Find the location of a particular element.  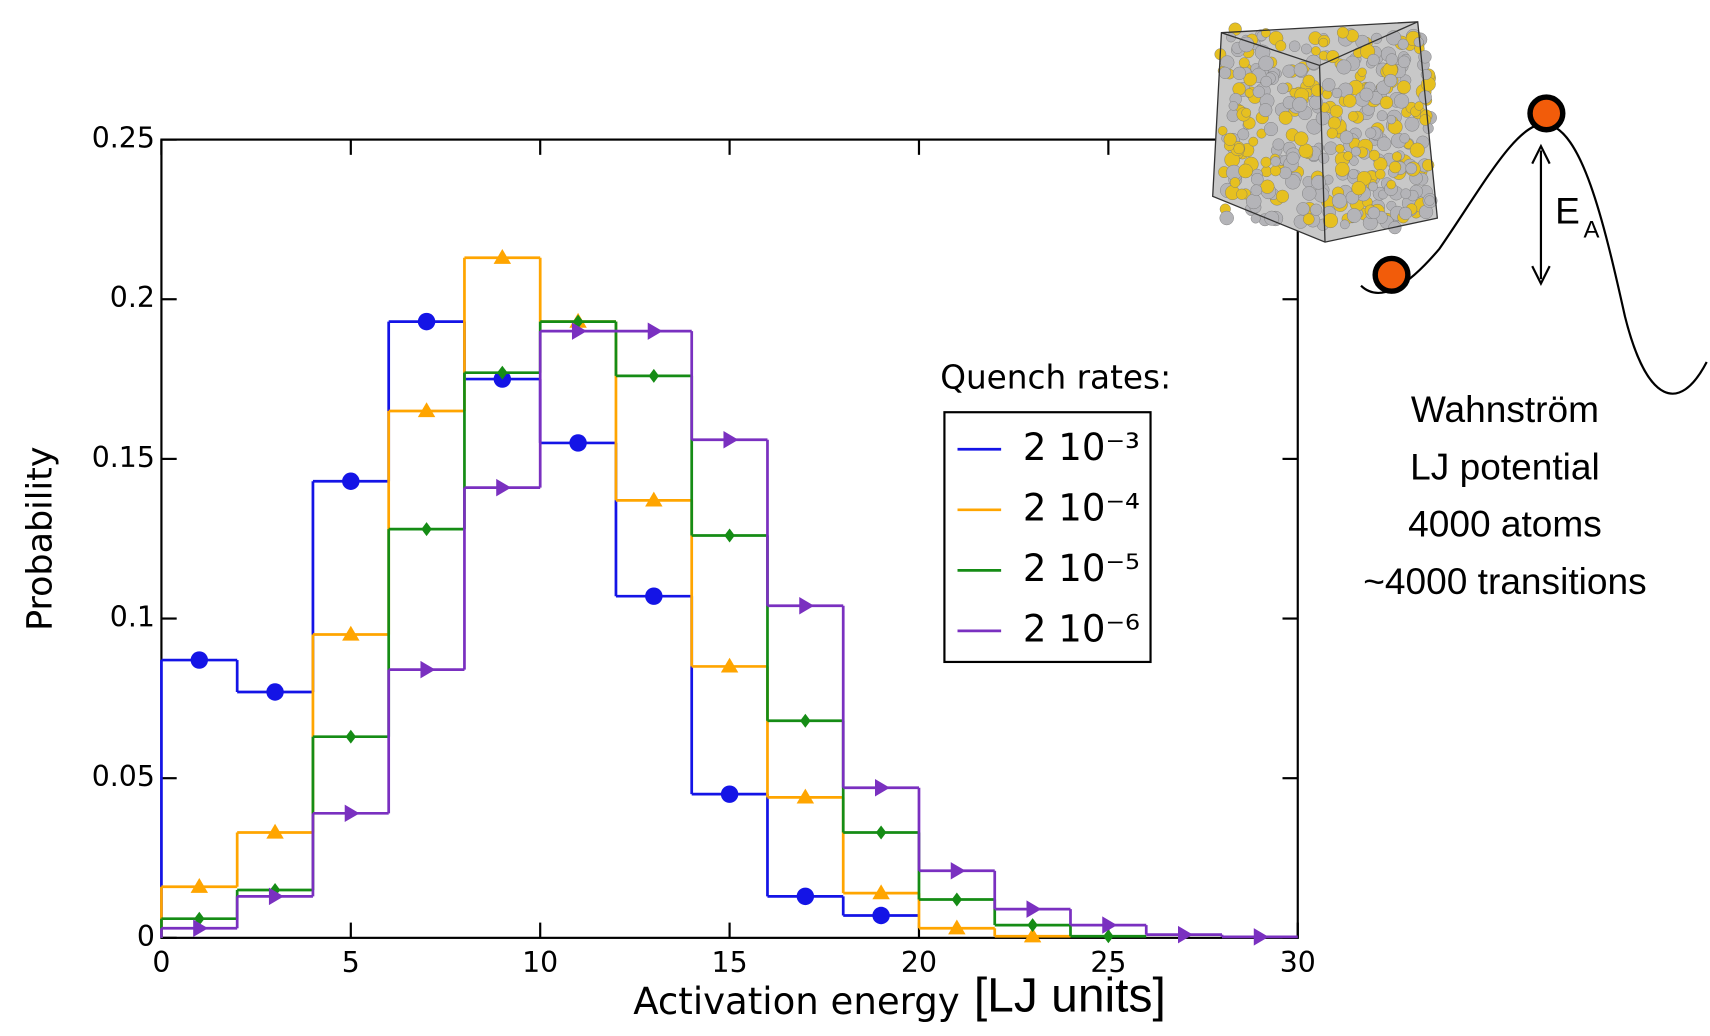

x-tick-label: 10 is located at coordinates (540, 962).